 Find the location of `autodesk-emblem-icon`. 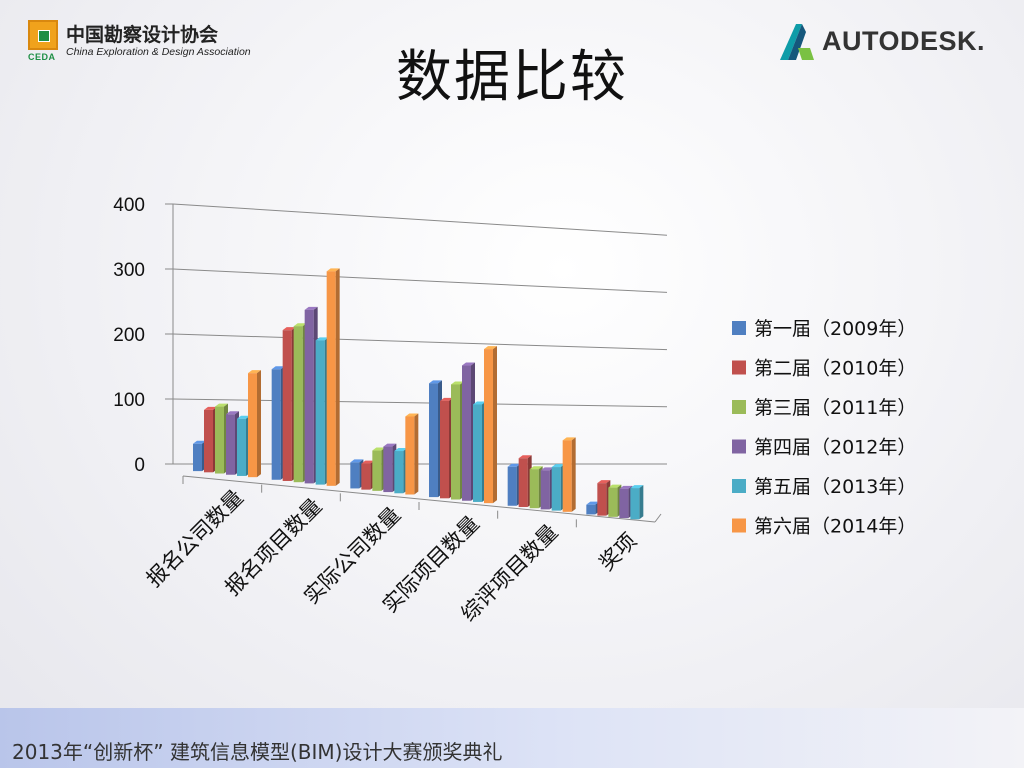

autodesk-emblem-icon is located at coordinates (797, 42).